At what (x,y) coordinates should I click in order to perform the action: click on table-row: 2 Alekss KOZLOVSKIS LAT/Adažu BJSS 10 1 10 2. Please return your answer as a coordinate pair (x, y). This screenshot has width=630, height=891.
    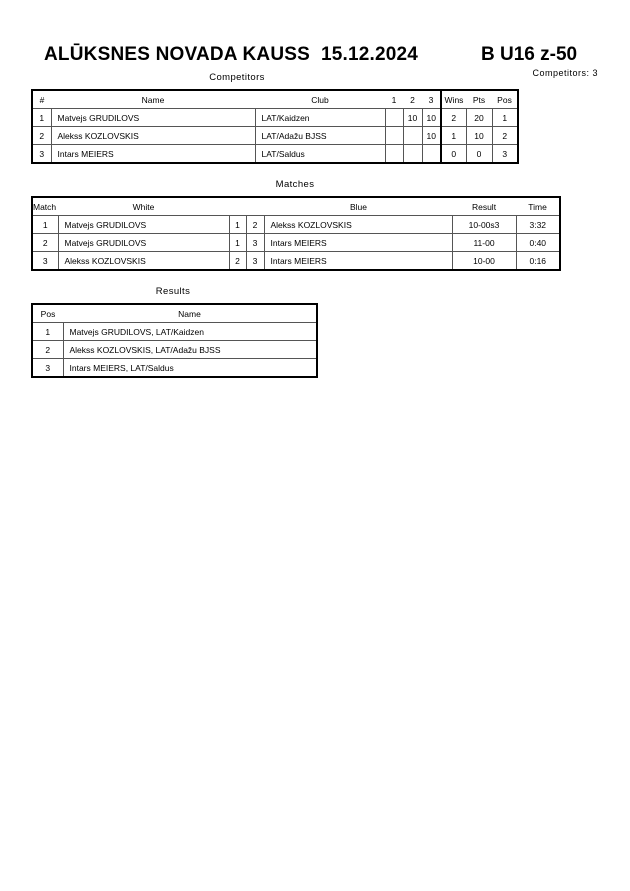
    Looking at the image, I should click on (275, 135).